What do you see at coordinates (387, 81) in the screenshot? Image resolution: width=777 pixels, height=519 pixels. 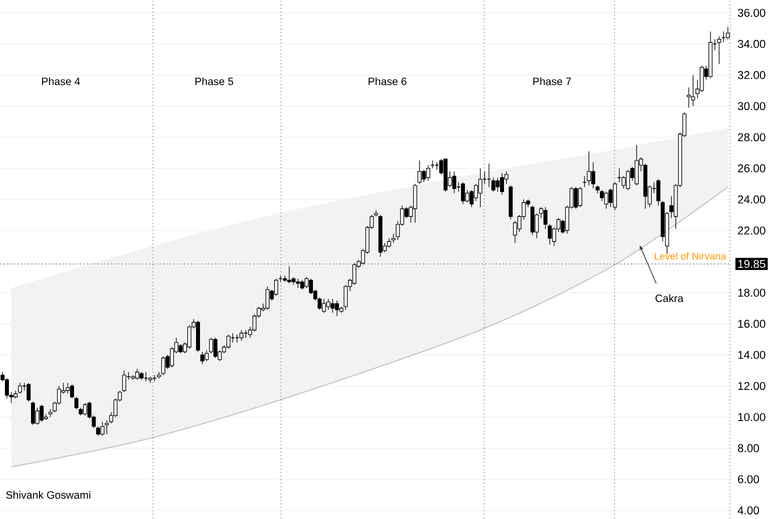 I see `annotation: Phase 6` at bounding box center [387, 81].